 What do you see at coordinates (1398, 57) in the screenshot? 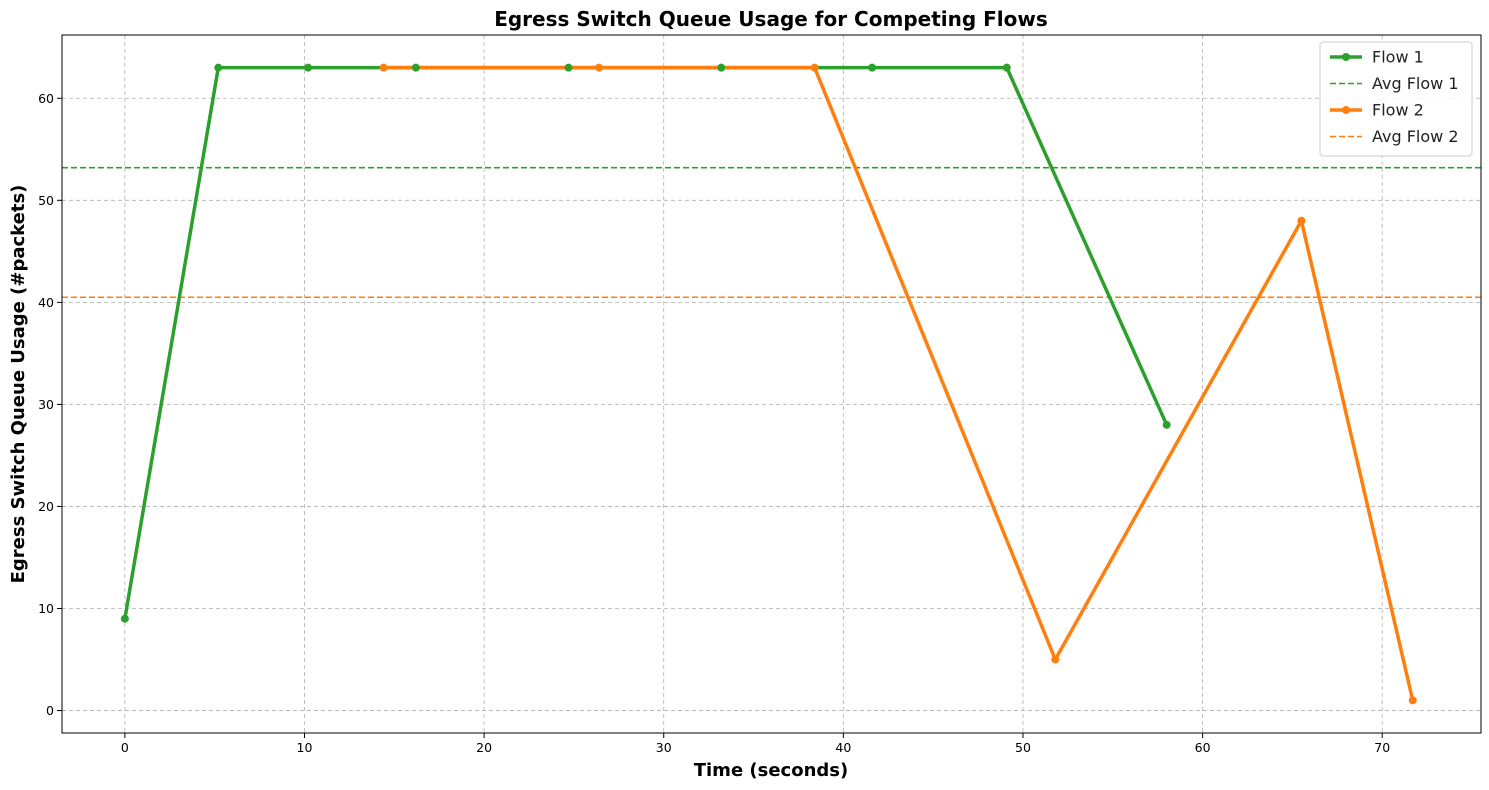
I see `legend-label-flow-1: Flow 1` at bounding box center [1398, 57].